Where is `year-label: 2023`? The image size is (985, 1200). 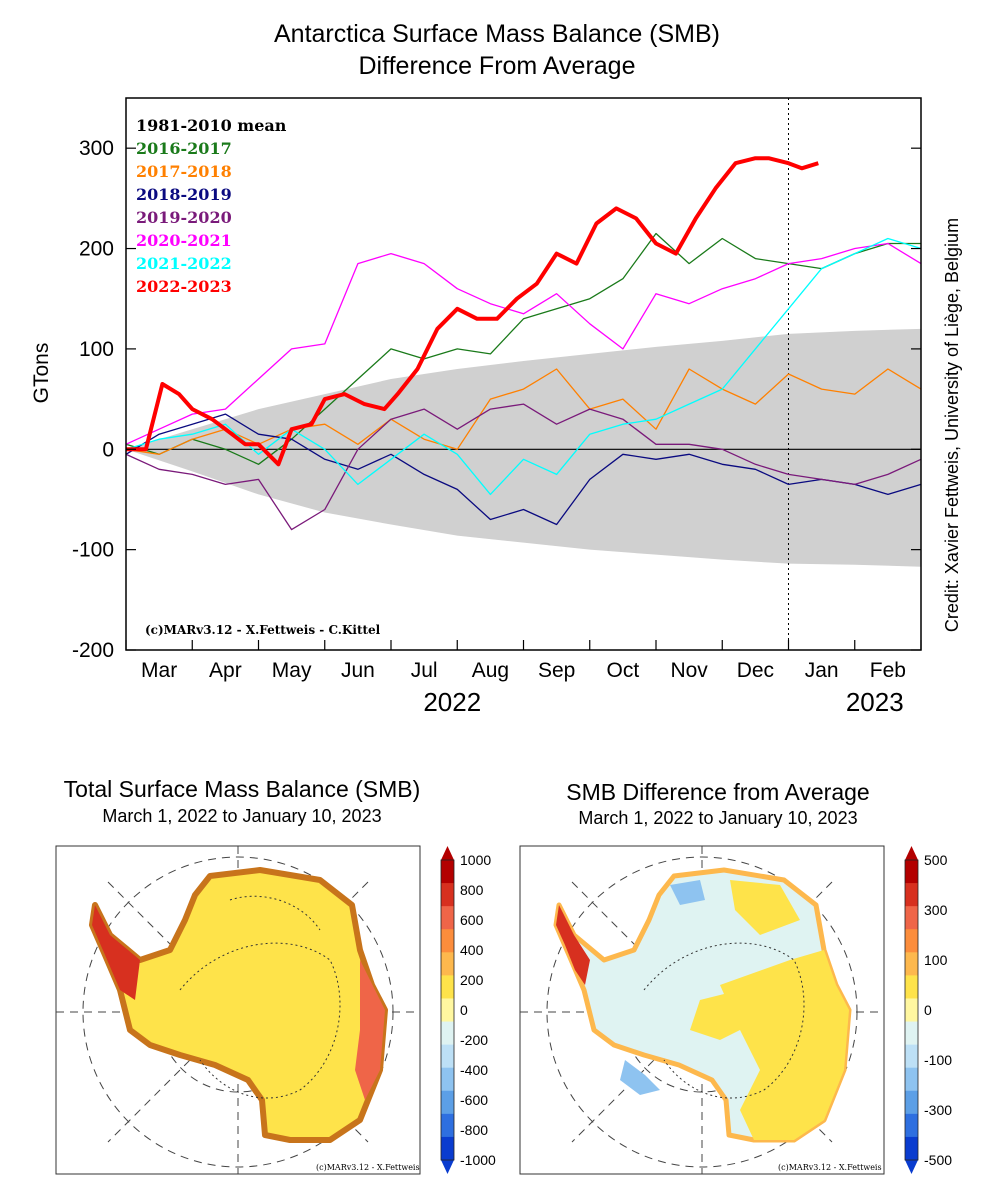
year-label: 2023 is located at coordinates (875, 702).